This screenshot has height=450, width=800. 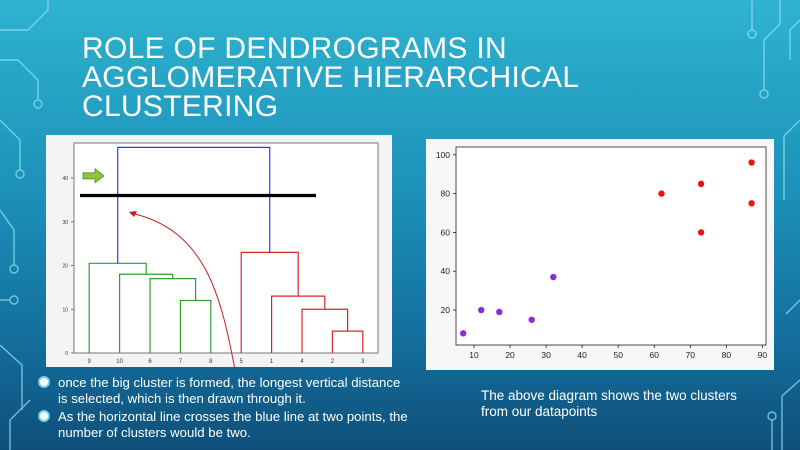 I want to click on leaf-label: 1, so click(x=272, y=362).